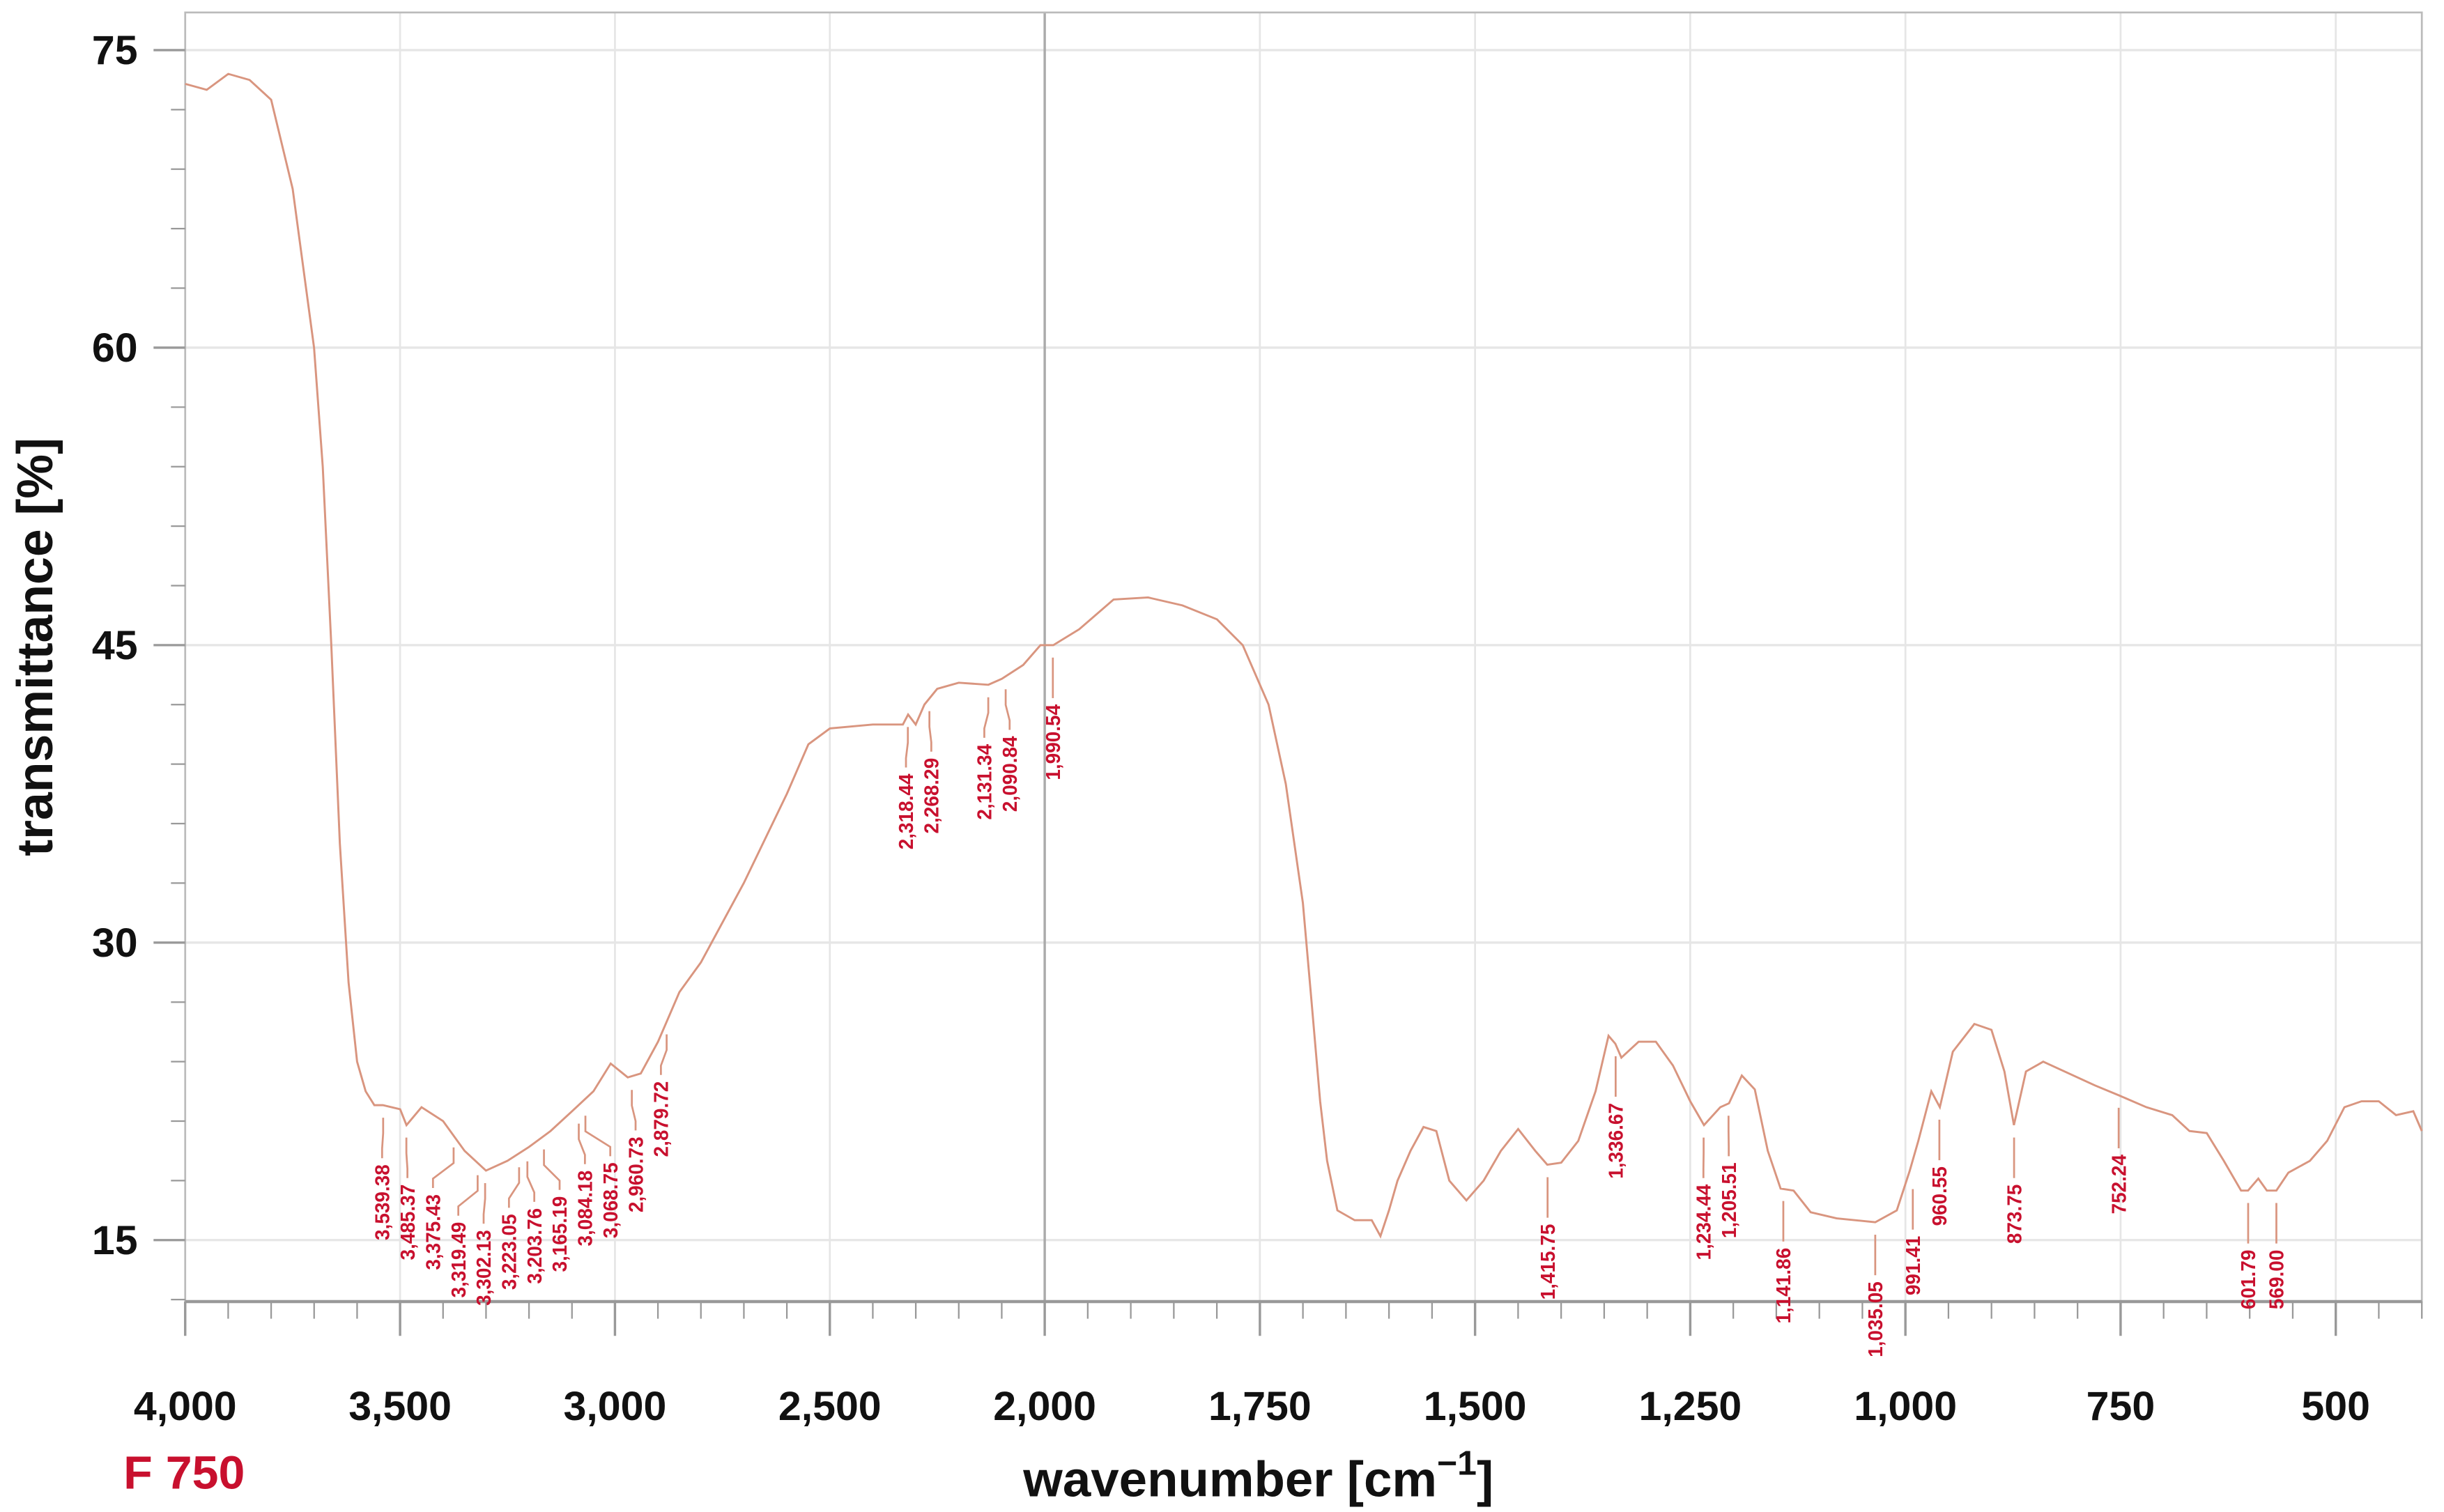  Describe the element at coordinates (184, 1473) in the screenshot. I see `sample-label: F 750` at that location.